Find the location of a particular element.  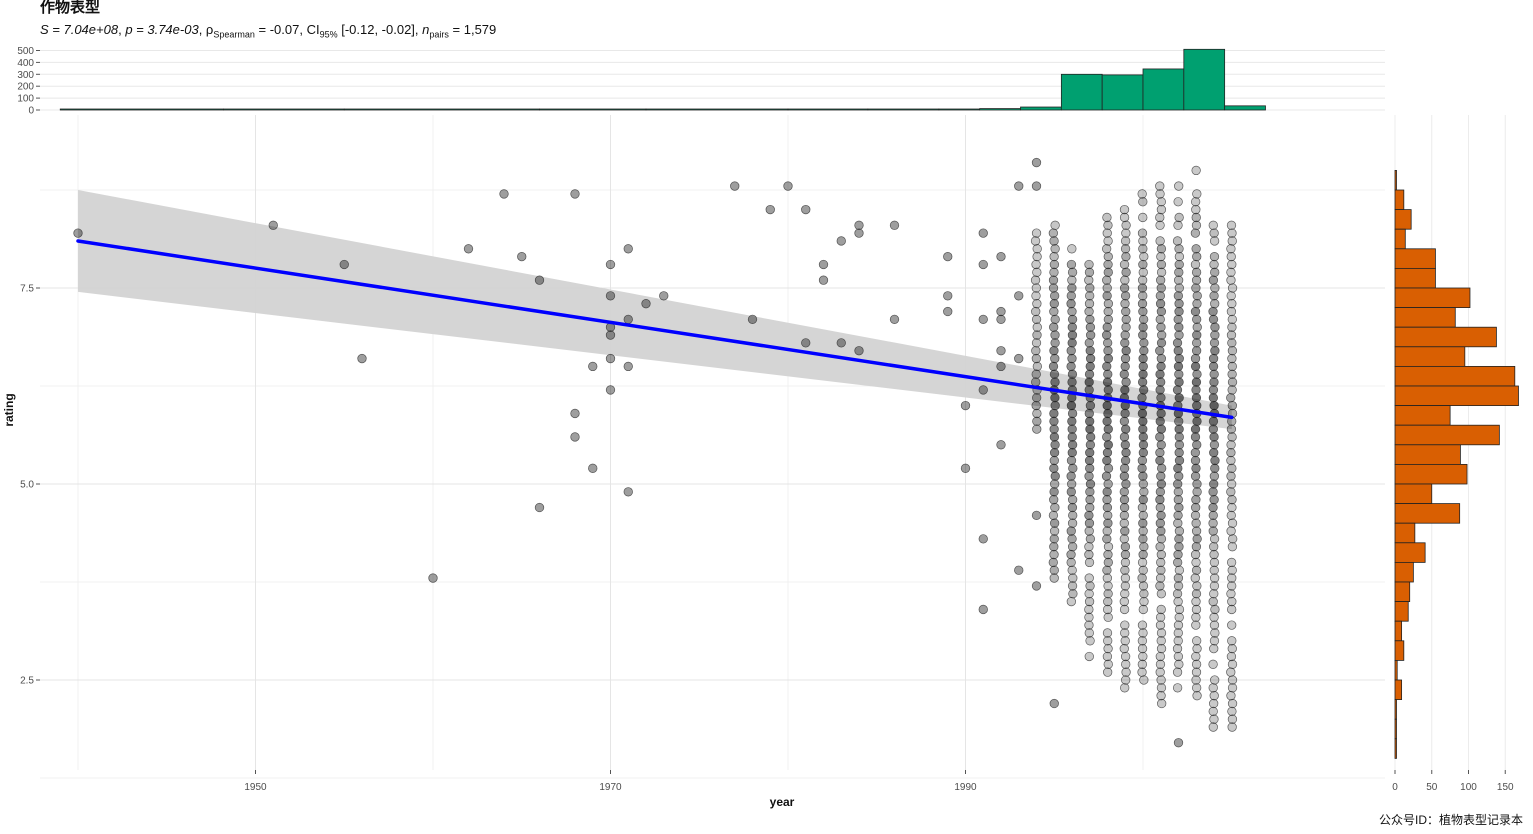

top-hist-tick-label: 100 is located at coordinates (25, 99).